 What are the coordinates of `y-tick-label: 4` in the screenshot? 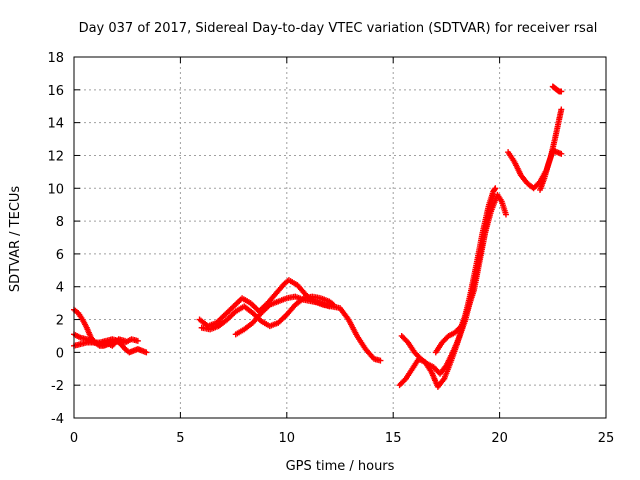 It's located at (60, 288).